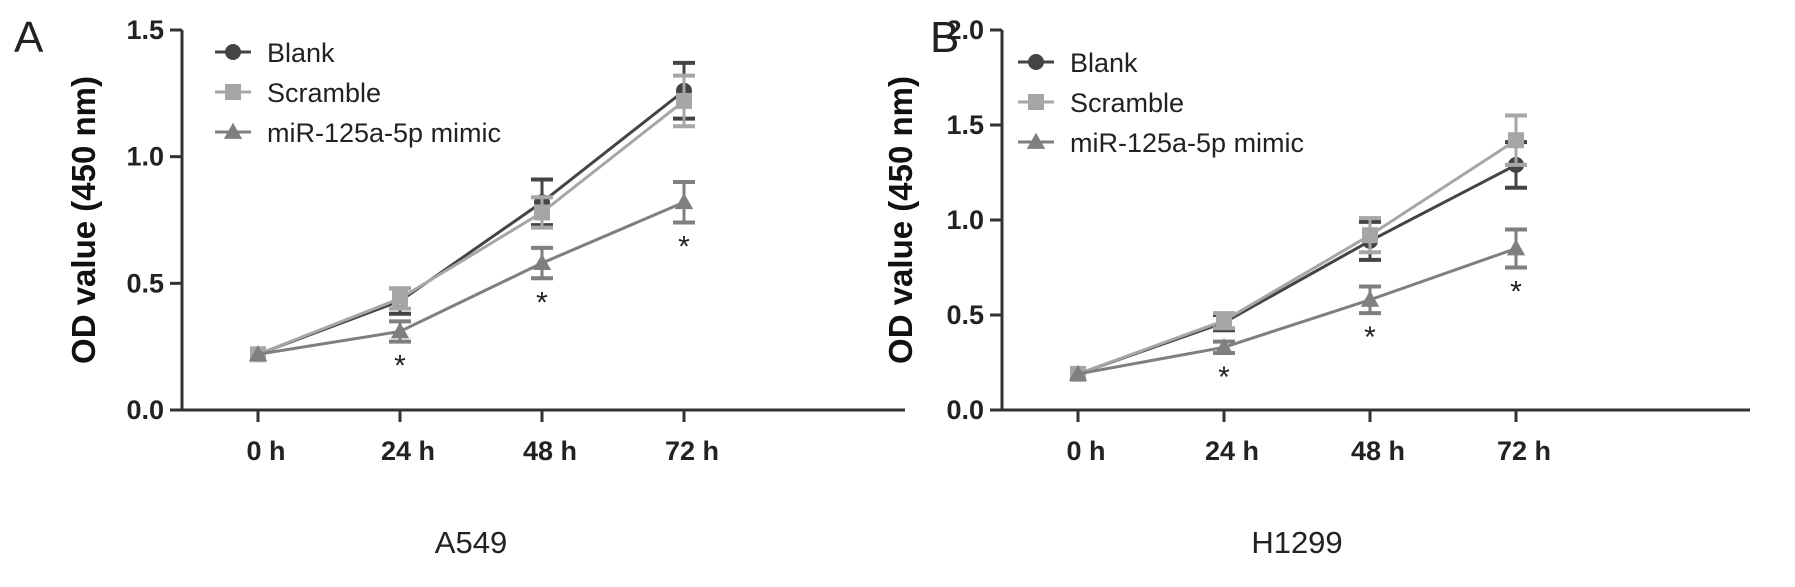  I want to click on x-axis-title: H1299, so click(1296, 542).